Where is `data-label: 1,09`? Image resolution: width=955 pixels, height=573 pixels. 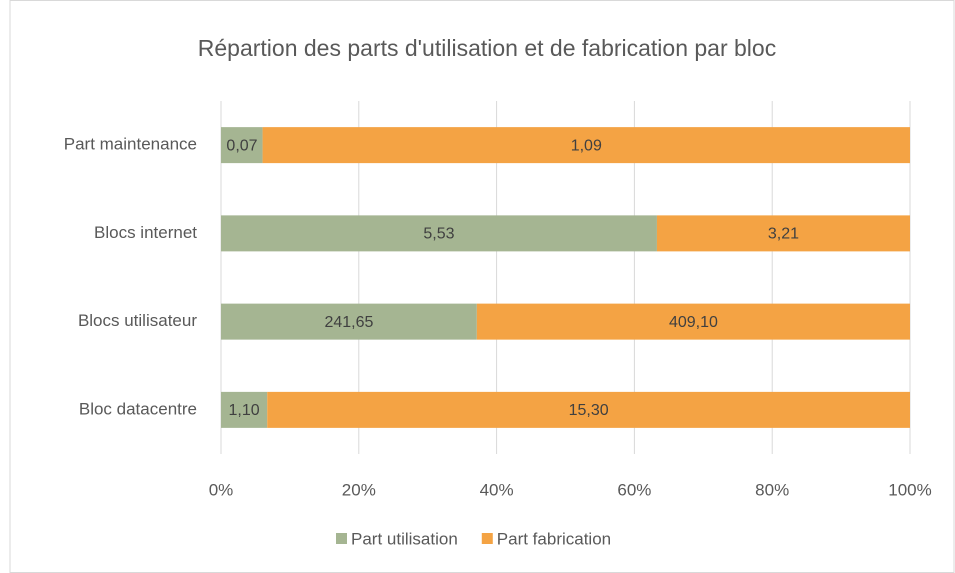
data-label: 1,09 is located at coordinates (586, 145).